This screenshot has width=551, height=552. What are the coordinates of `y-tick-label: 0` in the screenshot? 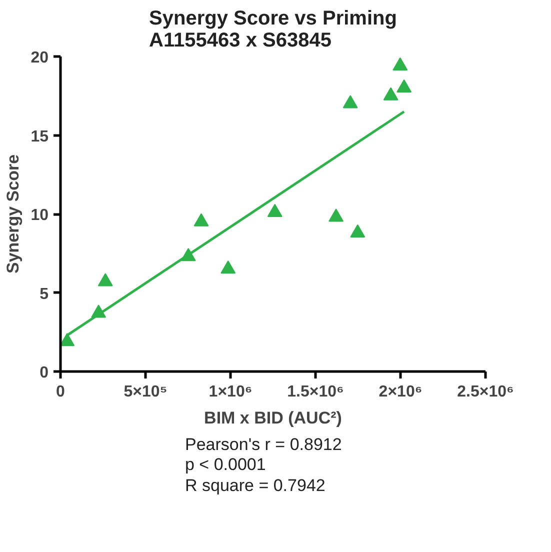 It's located at (44, 373).